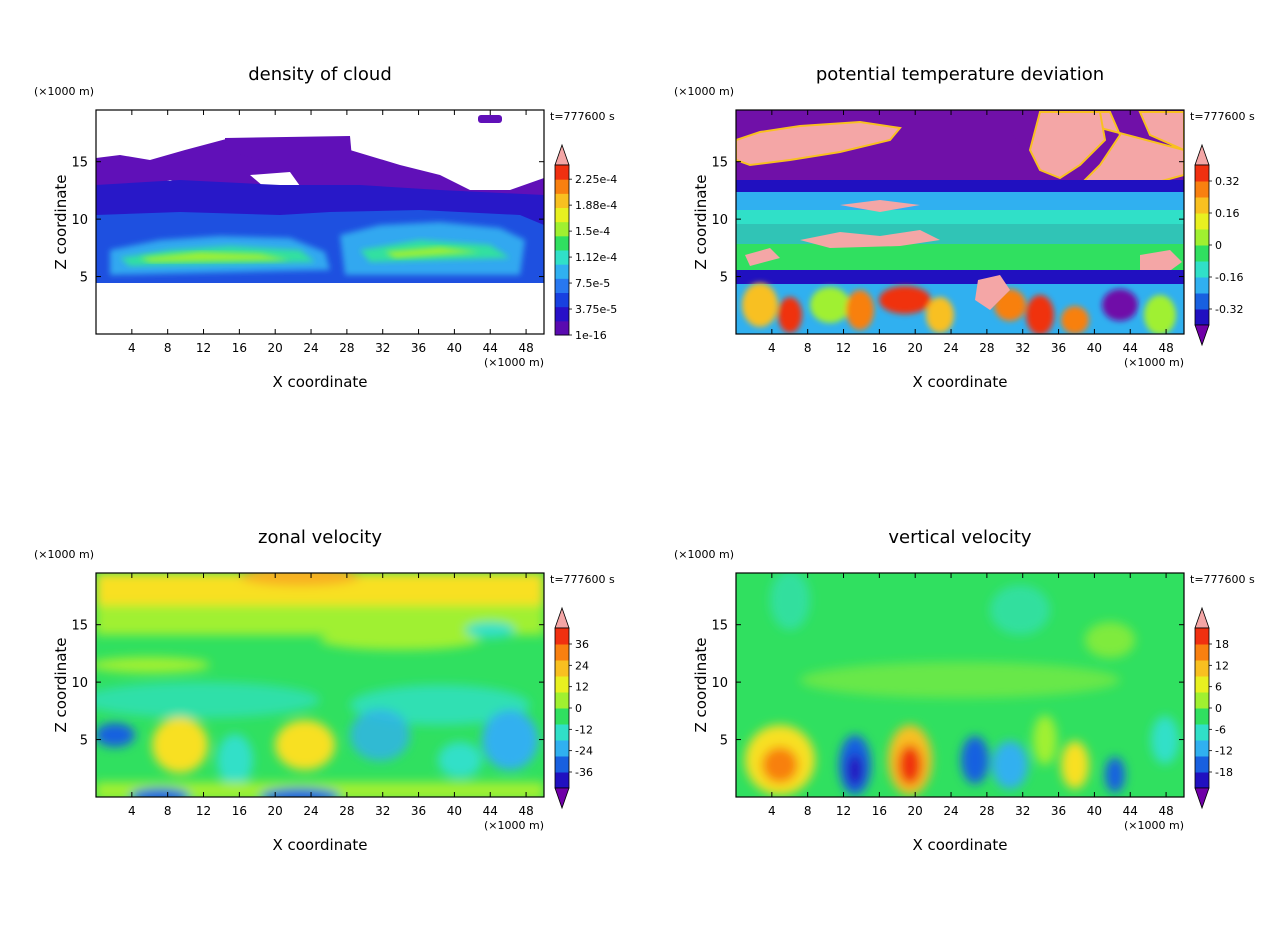 The height and width of the screenshot is (926, 1280). I want to click on colorbar-label: 3.75e-5, so click(596, 309).